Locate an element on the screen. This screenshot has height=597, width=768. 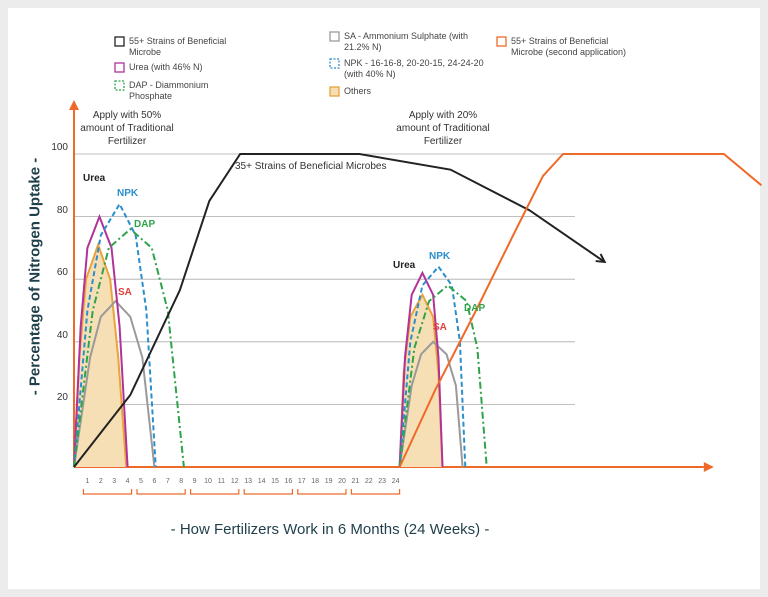
x-tick-label: 11 is located at coordinates (221, 481).